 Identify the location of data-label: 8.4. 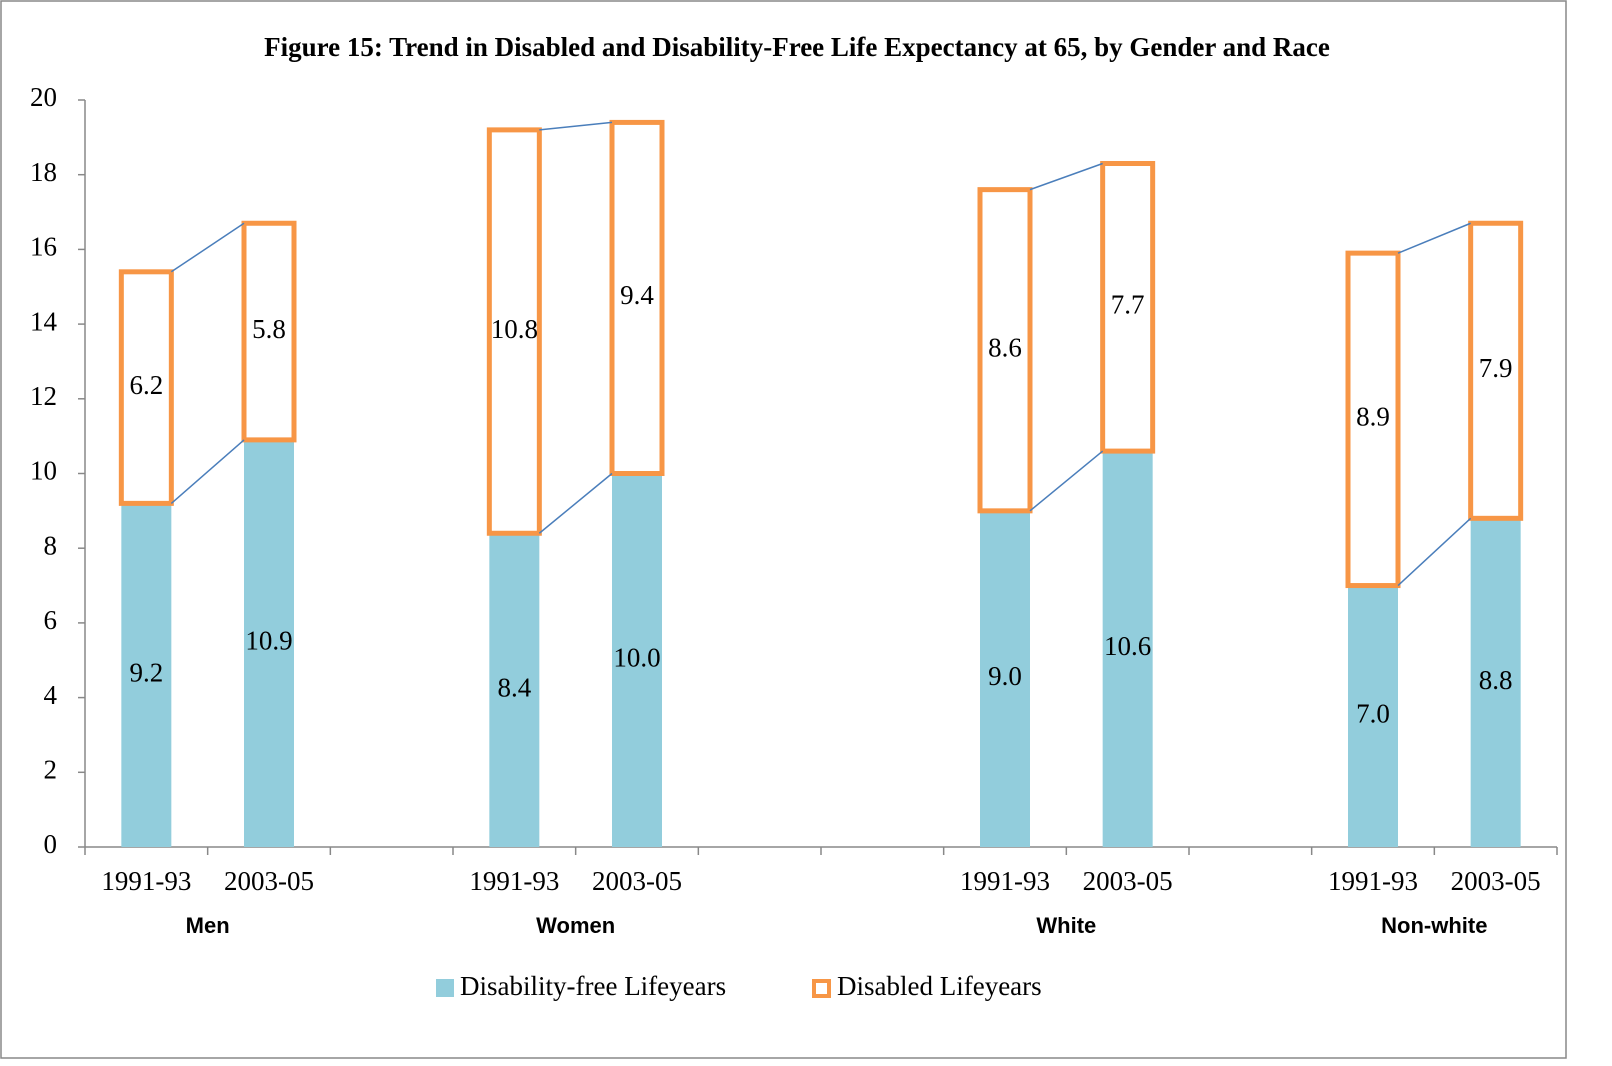
(514, 687).